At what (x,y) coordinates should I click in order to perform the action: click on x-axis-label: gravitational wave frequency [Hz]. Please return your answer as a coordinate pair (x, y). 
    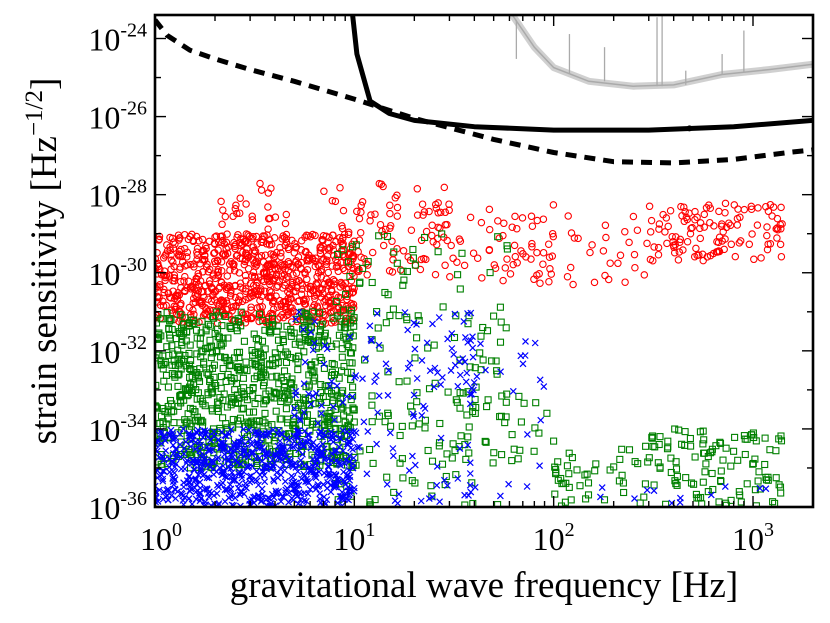
    Looking at the image, I should click on (484, 585).